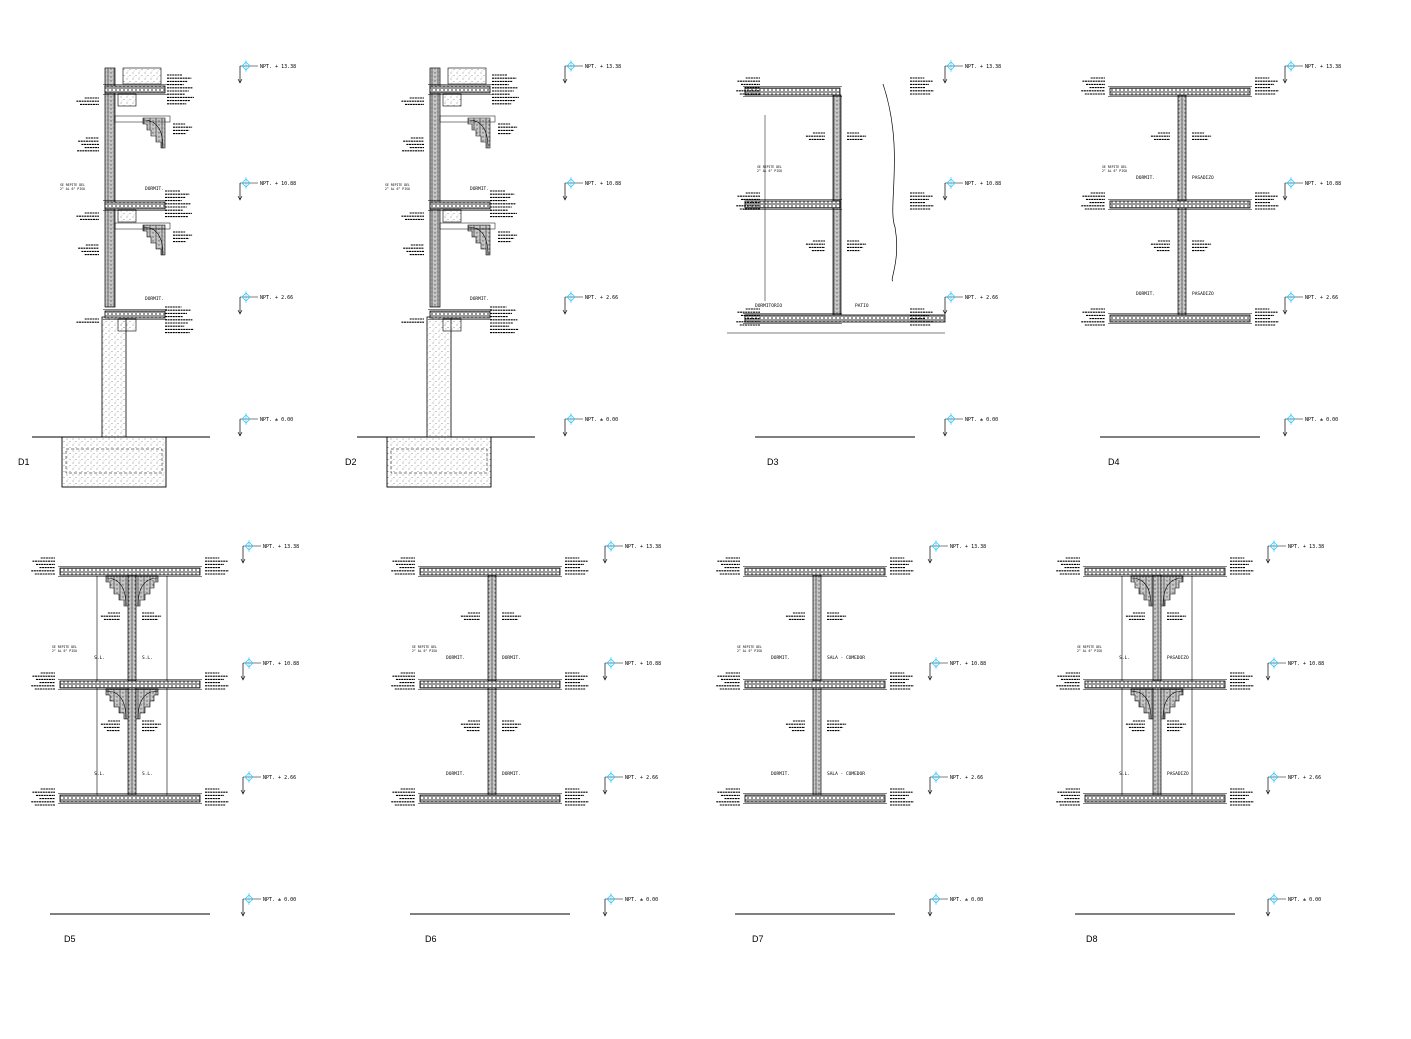  Describe the element at coordinates (24, 462) in the screenshot. I see `detail-label: D1` at that location.